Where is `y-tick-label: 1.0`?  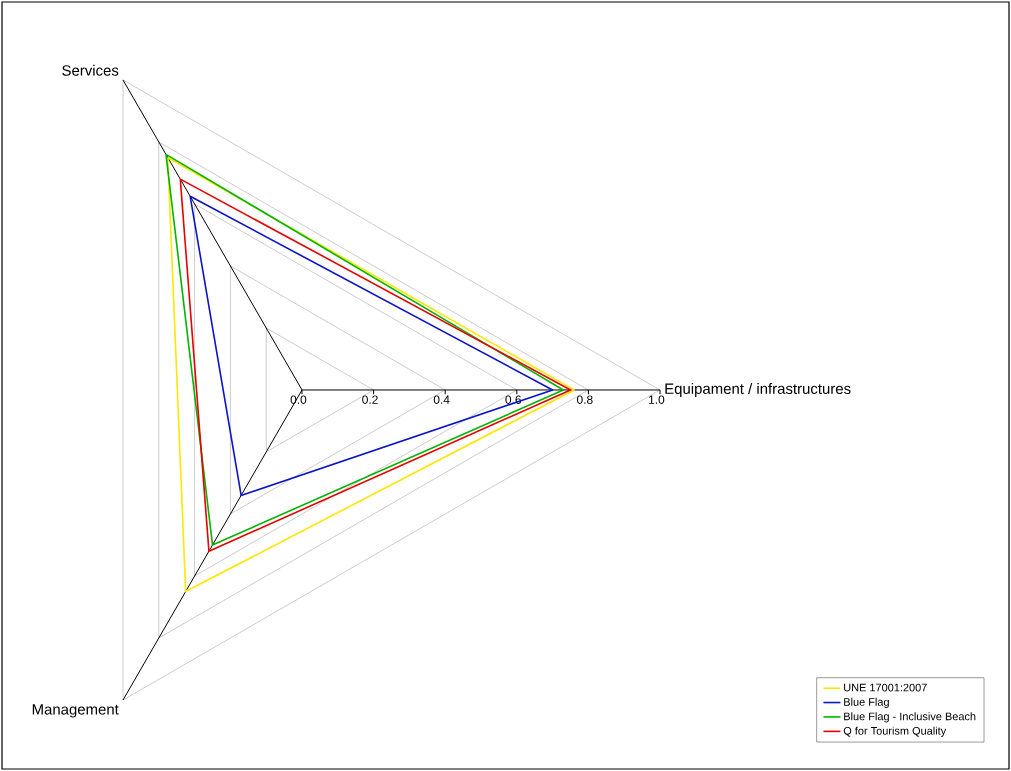 y-tick-label: 1.0 is located at coordinates (657, 399).